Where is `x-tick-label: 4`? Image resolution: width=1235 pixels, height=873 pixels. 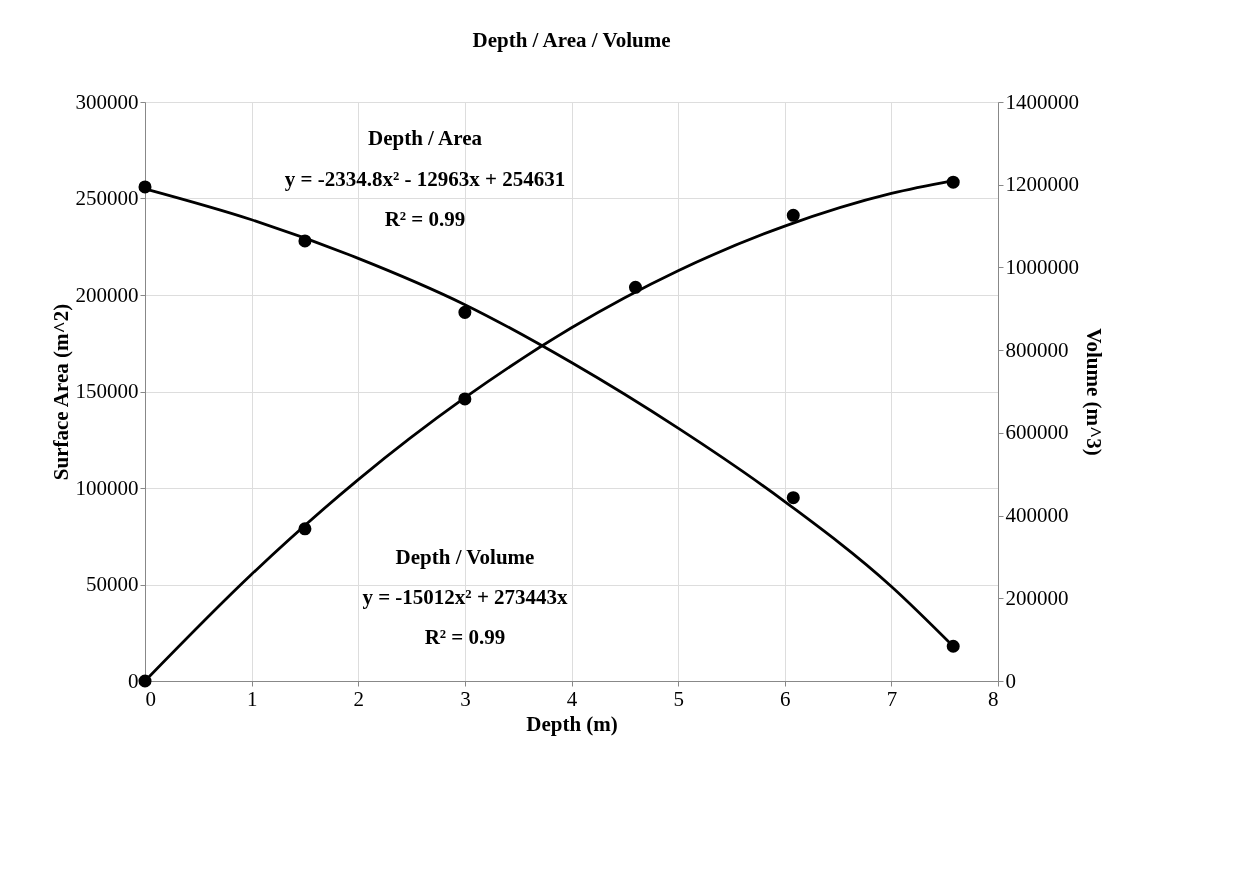 x-tick-label: 4 is located at coordinates (572, 698).